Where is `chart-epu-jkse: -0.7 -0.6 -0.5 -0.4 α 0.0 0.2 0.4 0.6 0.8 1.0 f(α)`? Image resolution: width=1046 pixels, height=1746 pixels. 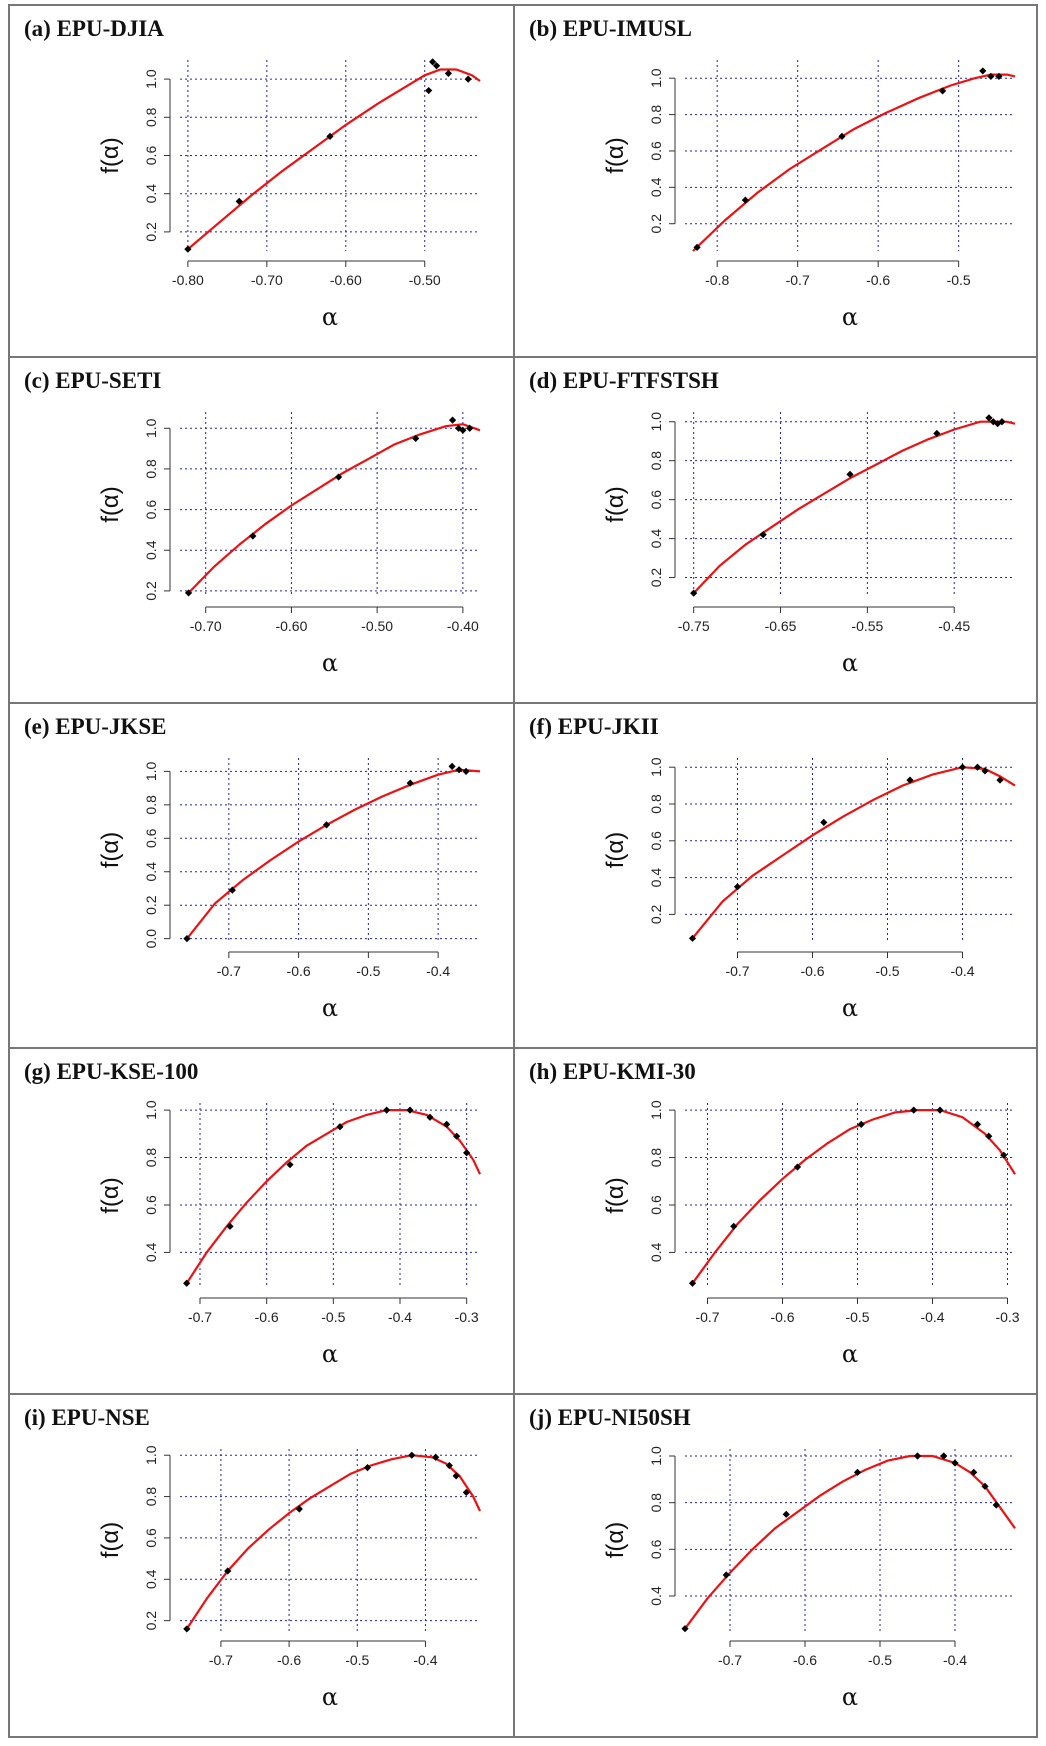
chart-epu-jkse: -0.7 -0.6 -0.5 -0.4 α 0.0 0.2 0.4 0.6 0.8 1.0 f(α) is located at coordinates (289, 890).